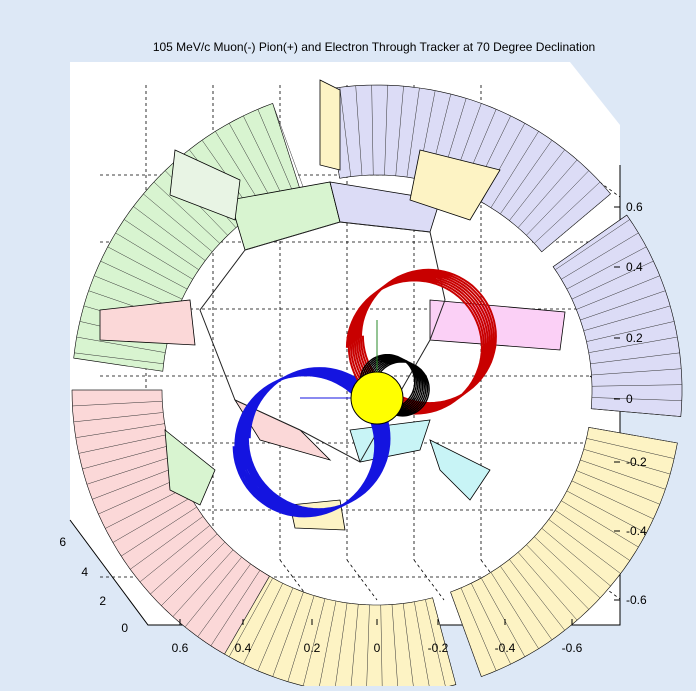 Image resolution: width=696 pixels, height=691 pixels. What do you see at coordinates (124, 628) in the screenshot?
I see `z-tick-label: 0` at bounding box center [124, 628].